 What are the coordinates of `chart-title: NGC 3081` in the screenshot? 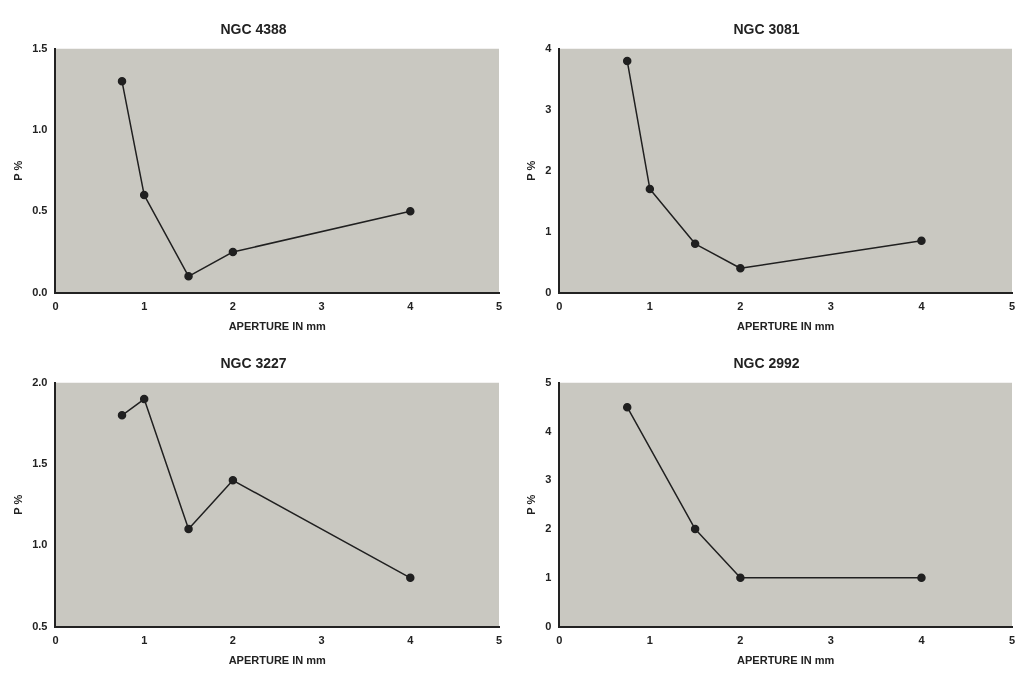 It's located at (766, 29).